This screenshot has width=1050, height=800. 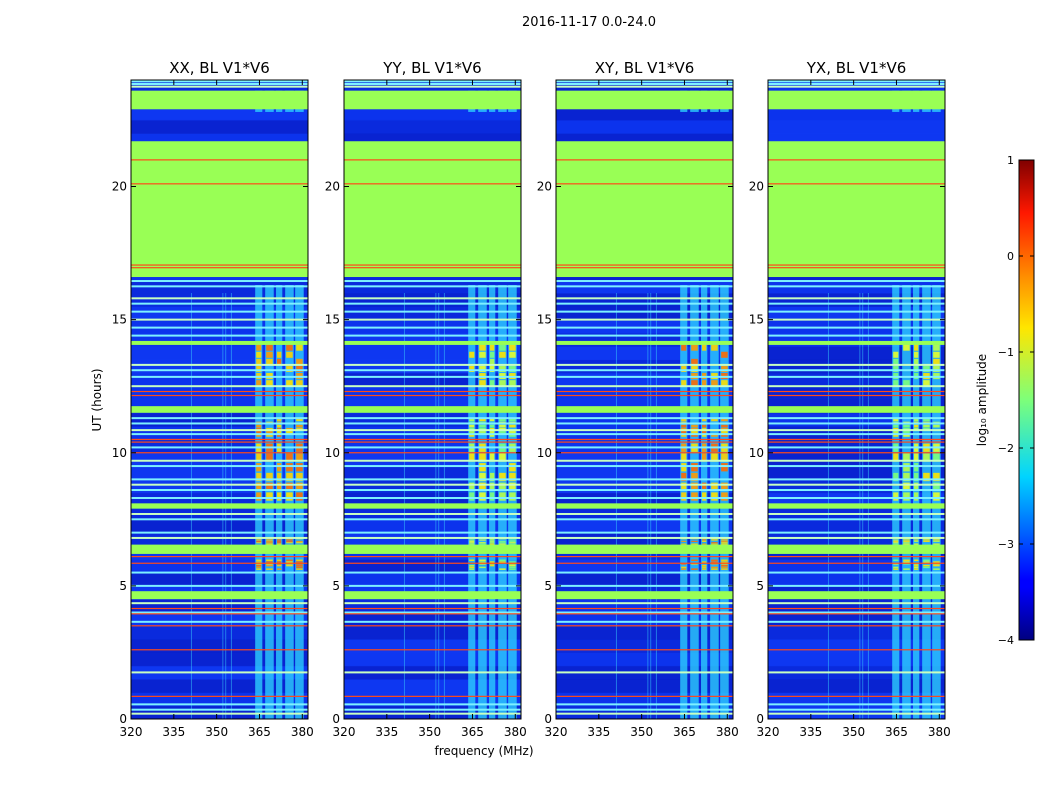 I want to click on panel-frame, so click(x=856, y=399).